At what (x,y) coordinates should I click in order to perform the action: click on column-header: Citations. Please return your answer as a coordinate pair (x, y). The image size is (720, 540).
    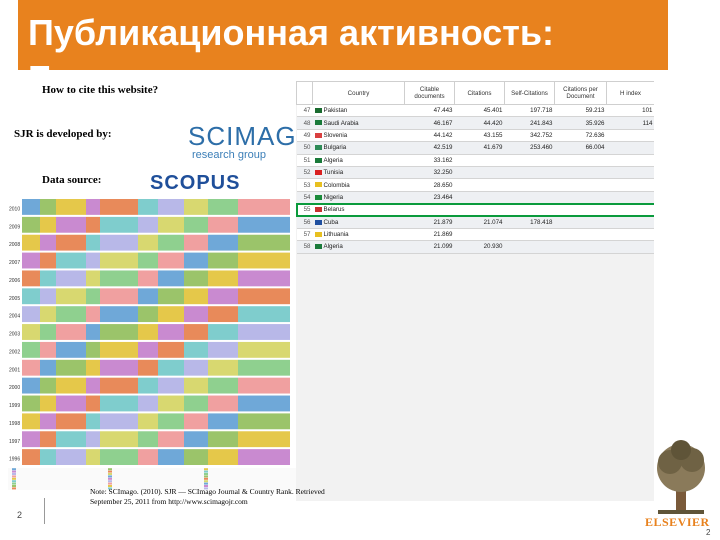
    Looking at the image, I should click on (479, 93).